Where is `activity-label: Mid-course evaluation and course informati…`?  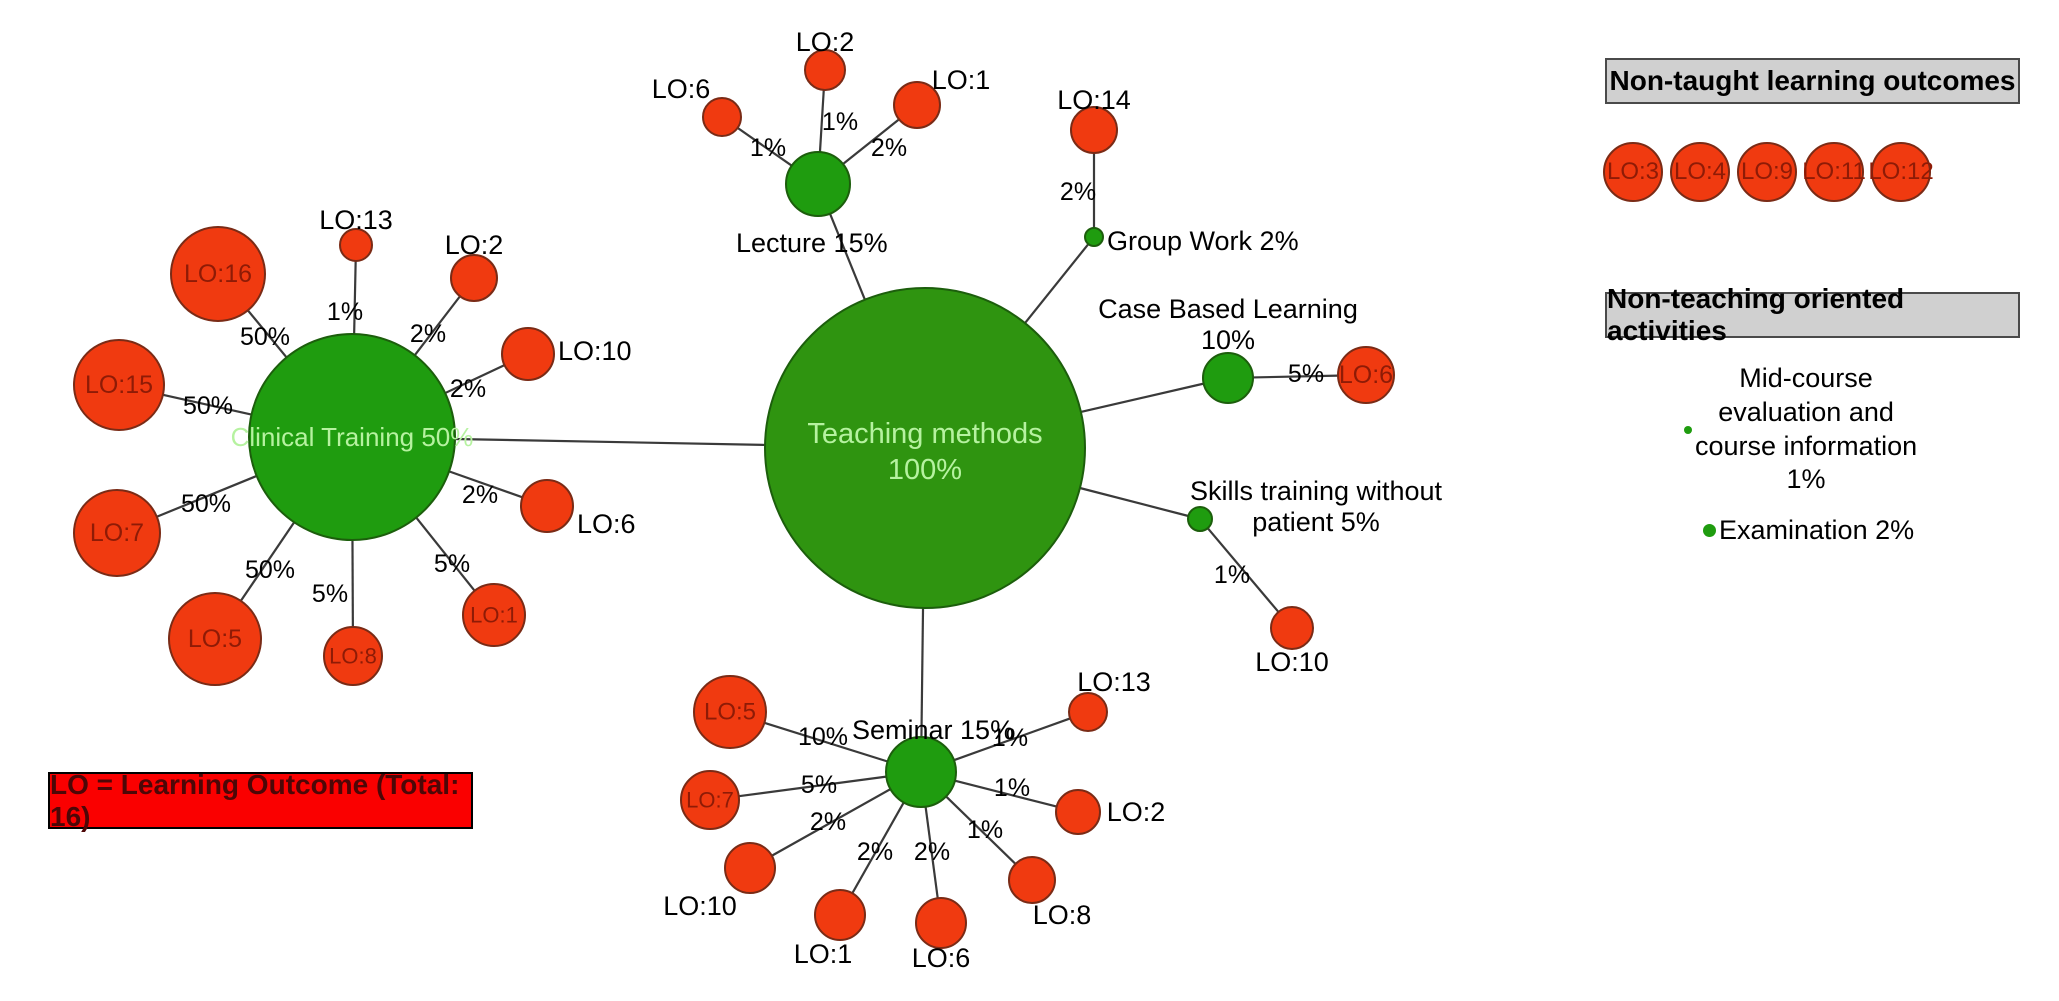
activity-label: Mid-course evaluation and course informati… is located at coordinates (1806, 429).